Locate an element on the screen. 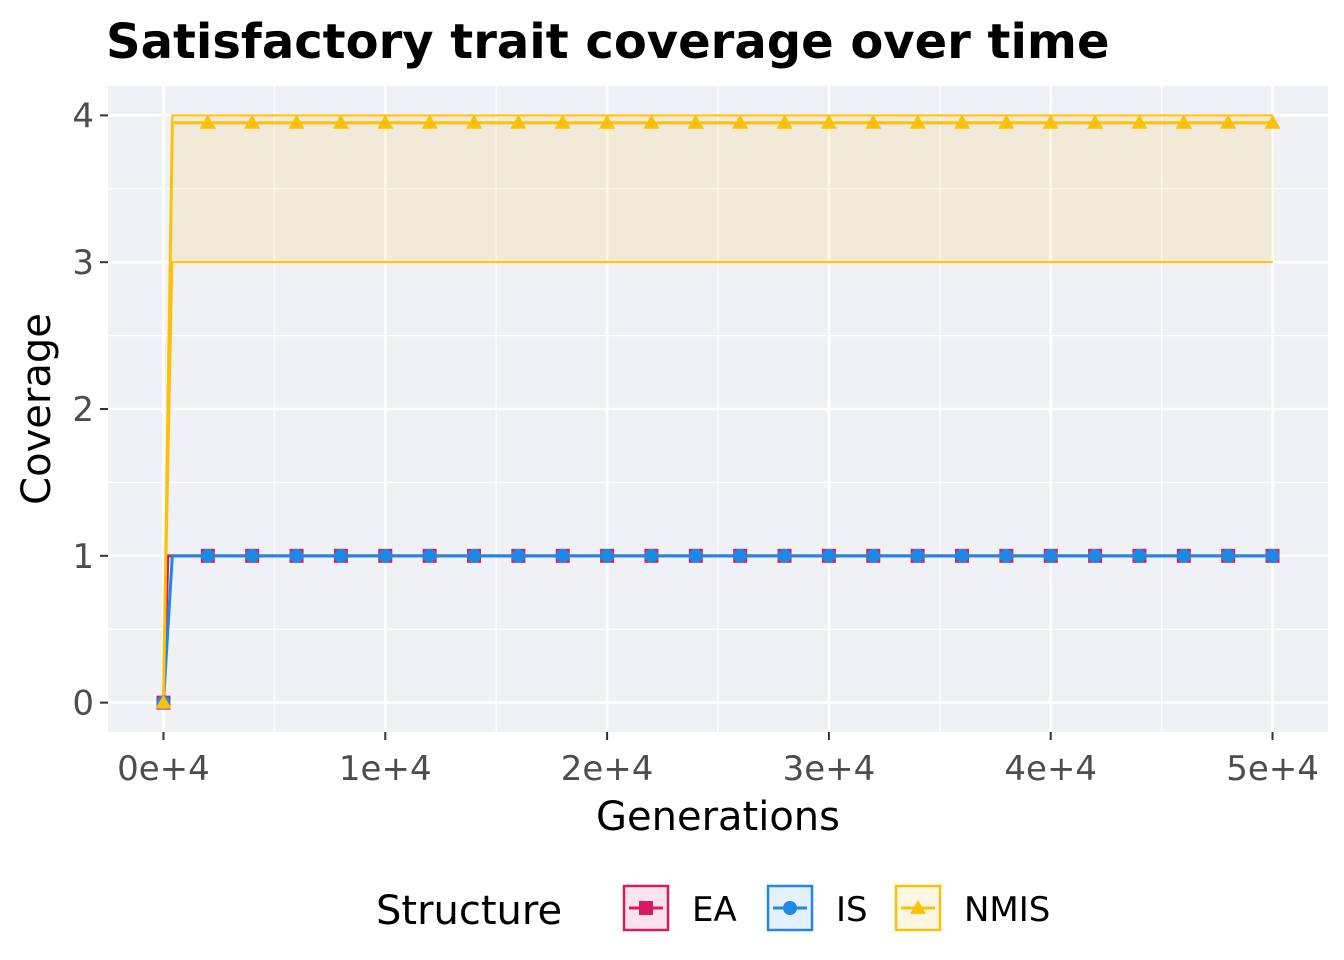 The height and width of the screenshot is (960, 1344). legend-key-marker-ea is located at coordinates (646, 908).